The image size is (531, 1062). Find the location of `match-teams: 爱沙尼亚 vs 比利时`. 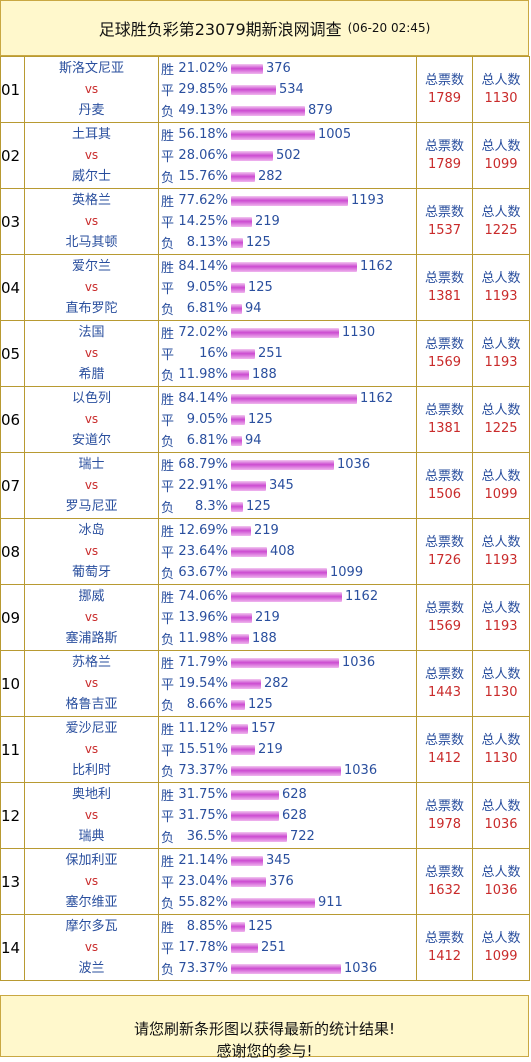

match-teams: 爱沙尼亚 vs 比利时 is located at coordinates (91, 749).